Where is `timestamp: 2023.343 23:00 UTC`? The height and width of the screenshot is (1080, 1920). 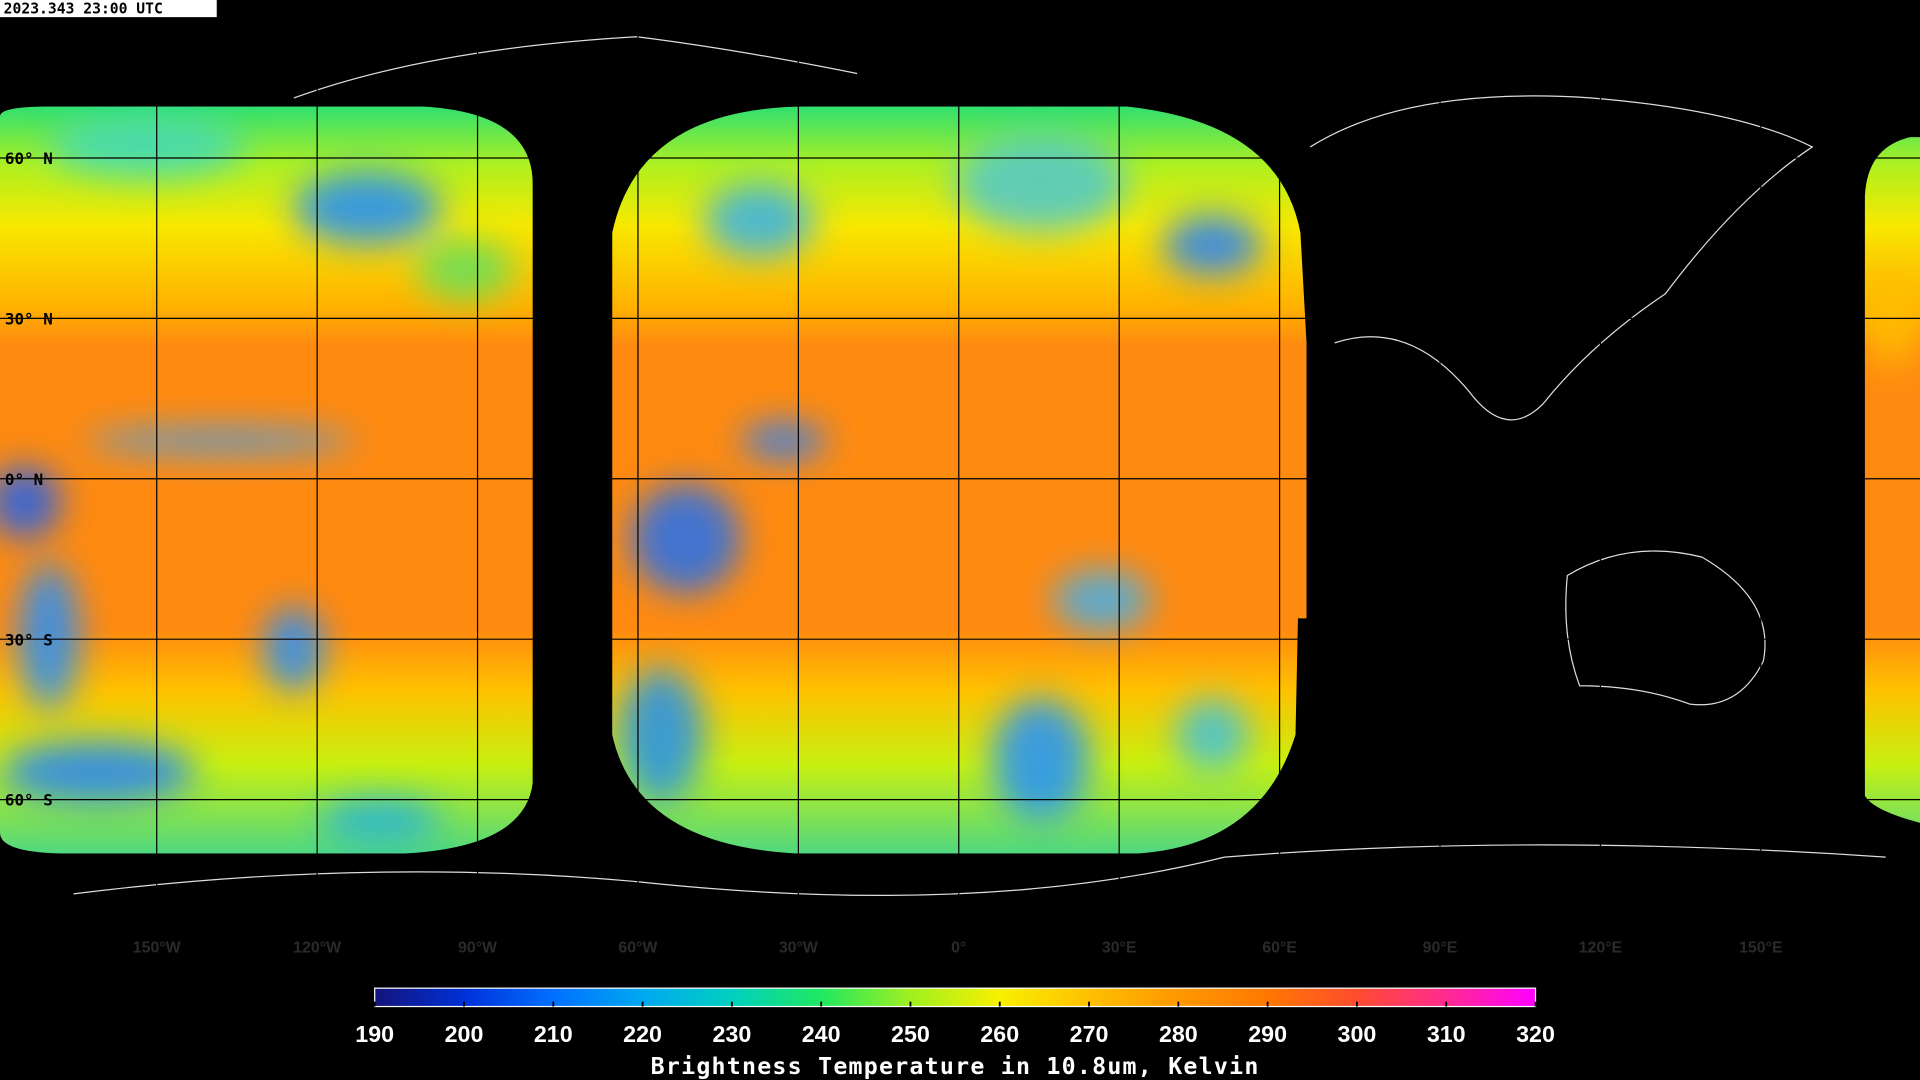
timestamp: 2023.343 23:00 UTC is located at coordinates (83, 8).